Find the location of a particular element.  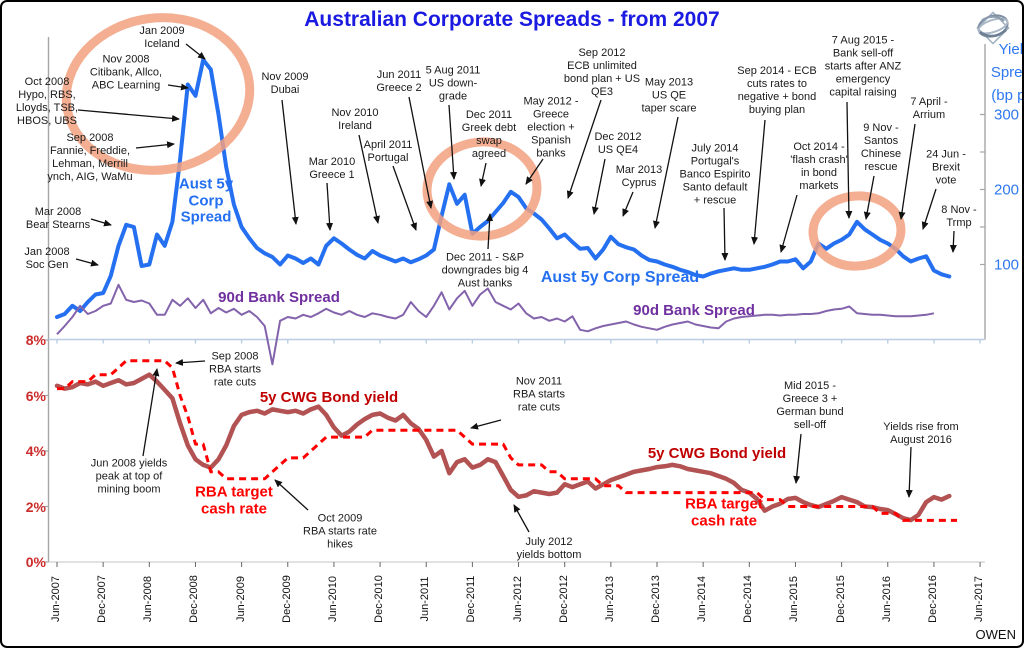

x-axis-label: Jun-2015 is located at coordinates (794, 599).